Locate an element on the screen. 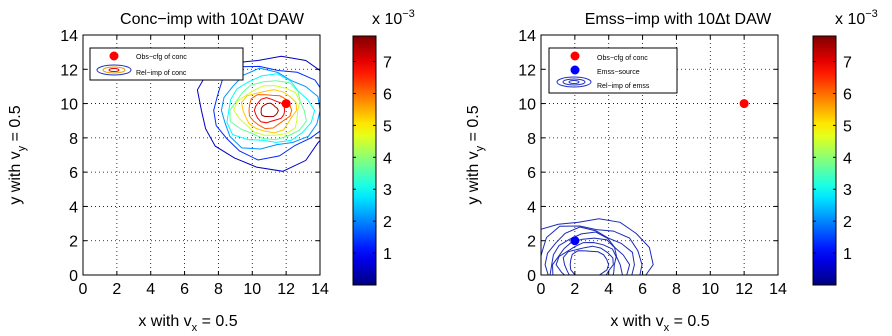  x-tick-label: 6 is located at coordinates (642, 289).